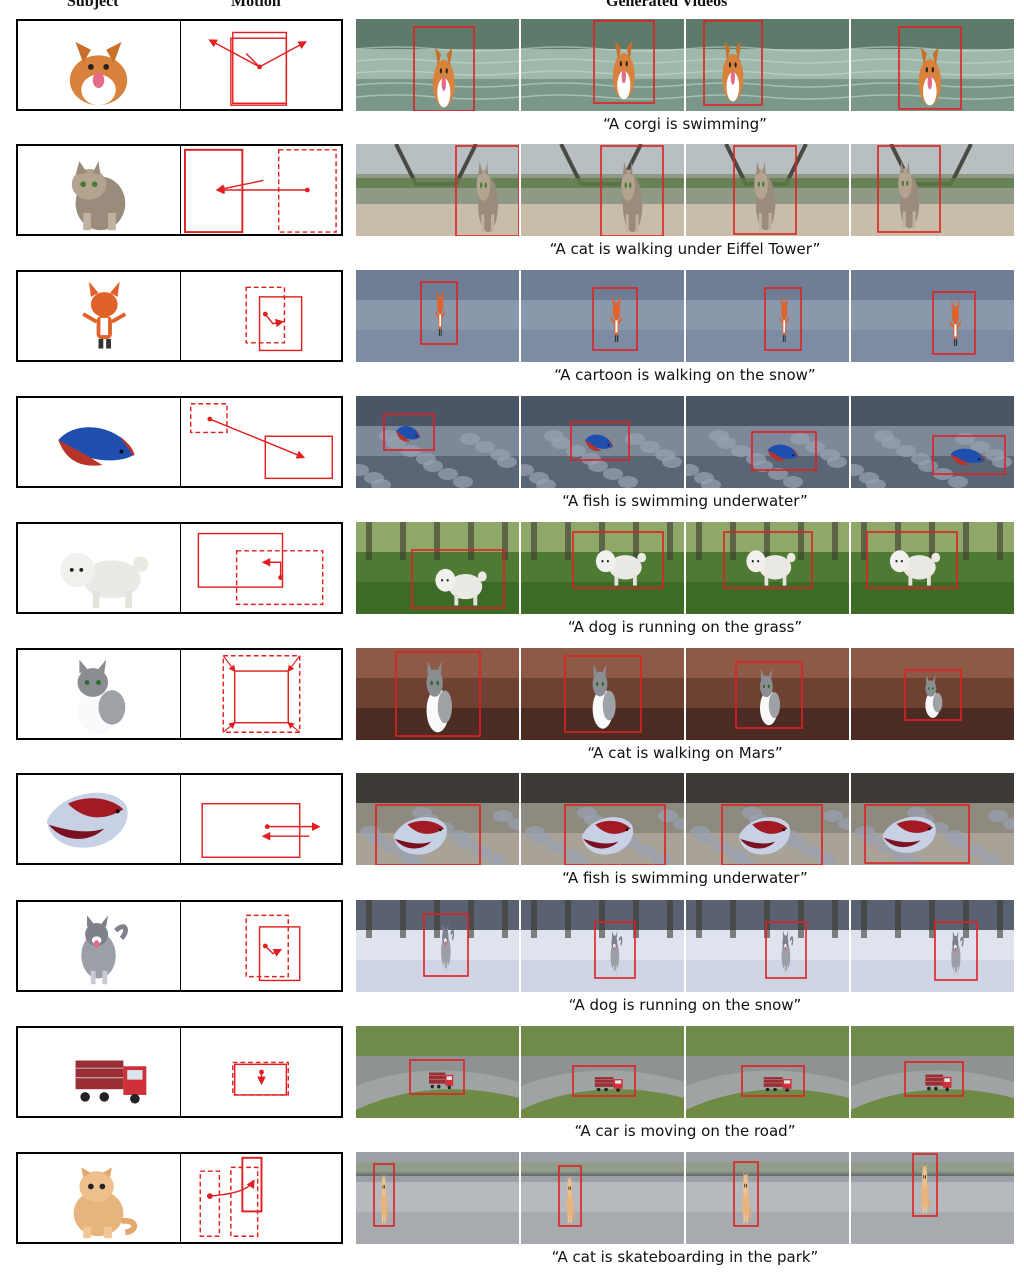 The height and width of the screenshot is (1278, 1024). I want to click on figure-row: “A dog is running on the snow”, so click(512, 963).